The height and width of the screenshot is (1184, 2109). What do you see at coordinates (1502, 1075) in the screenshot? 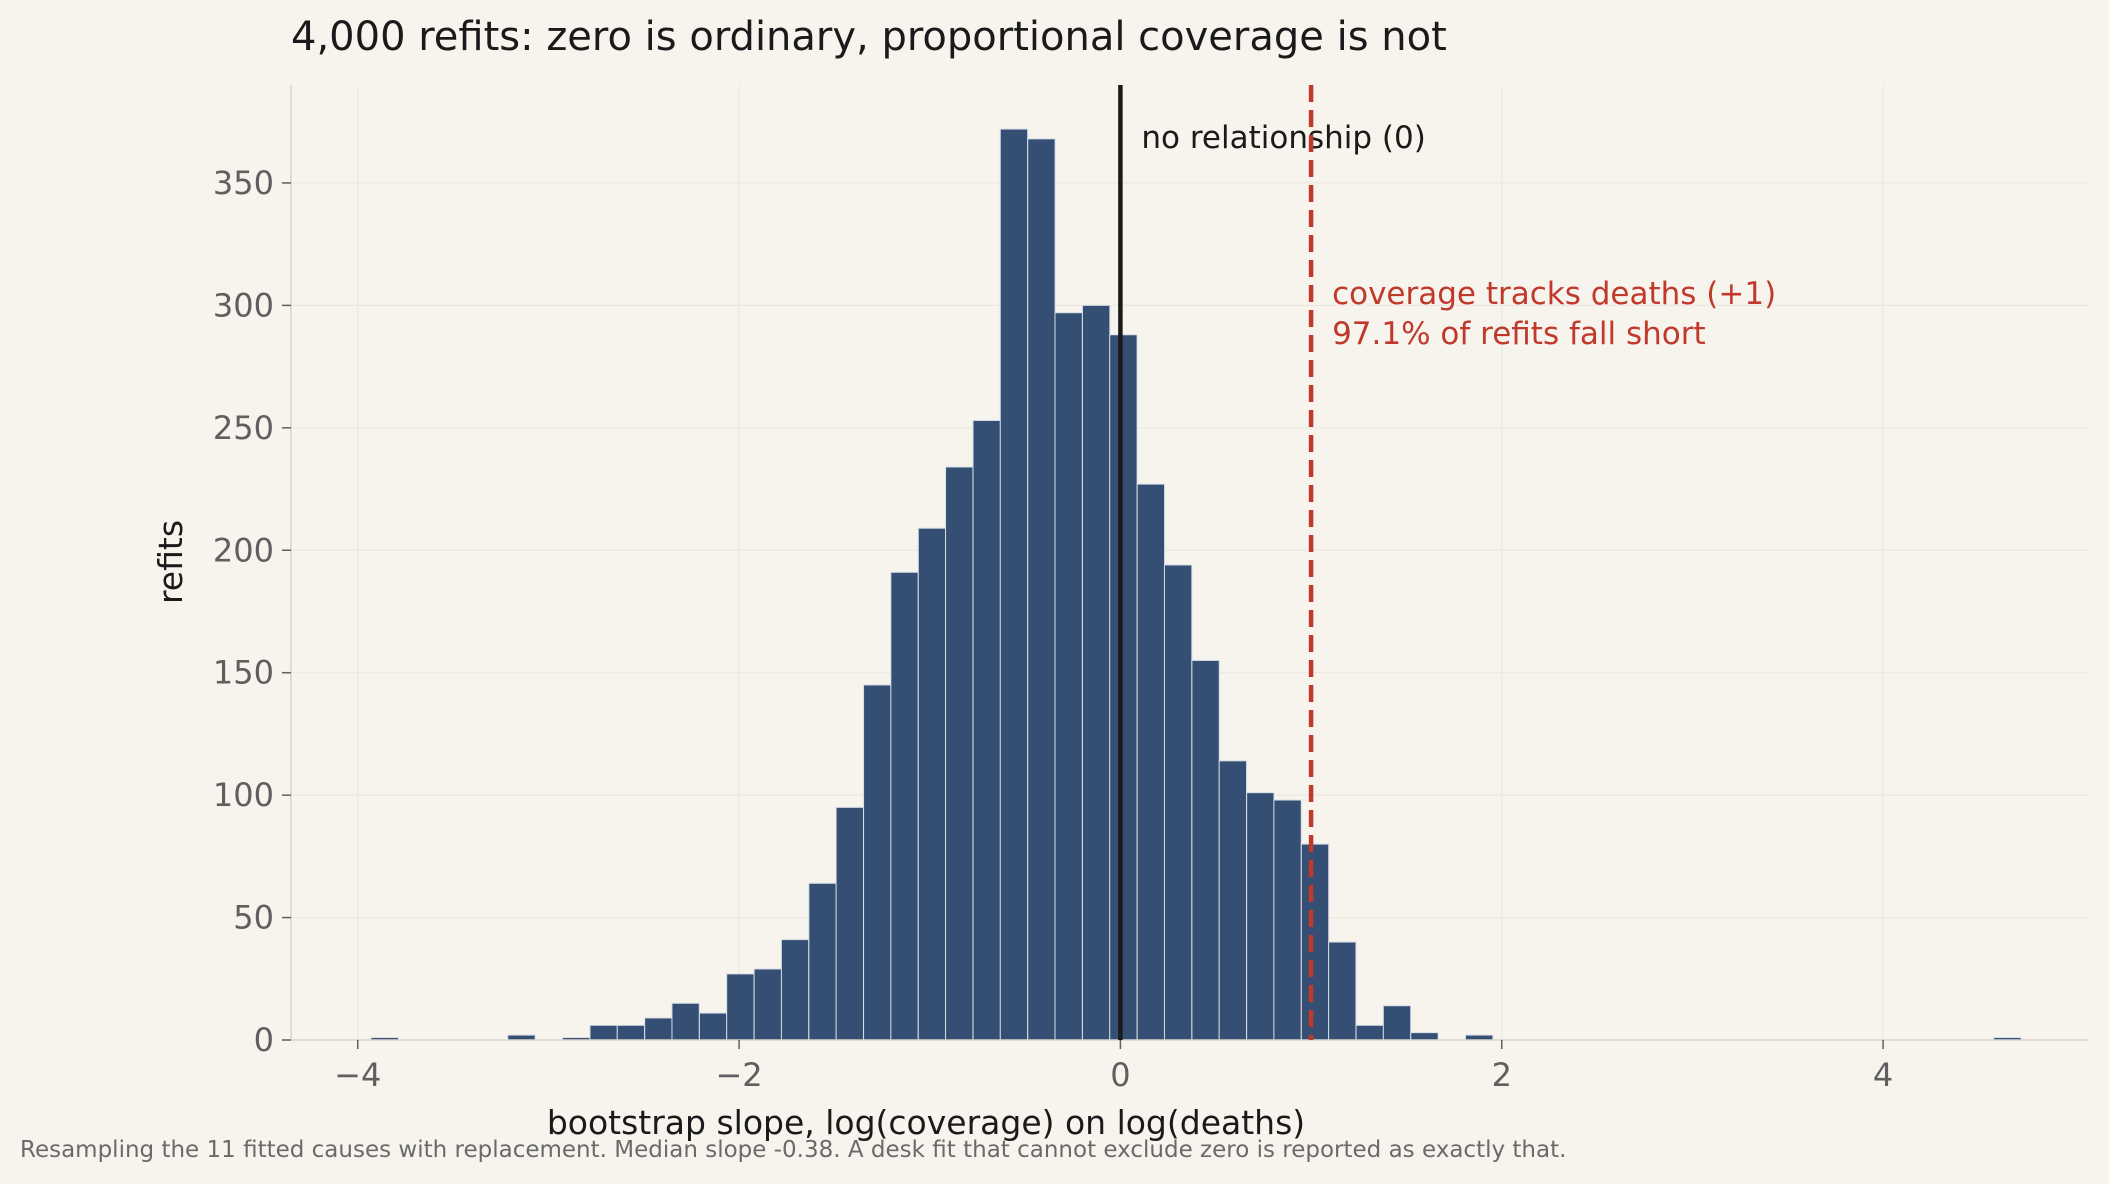
I see `x-tick-label-3: 2` at bounding box center [1502, 1075].